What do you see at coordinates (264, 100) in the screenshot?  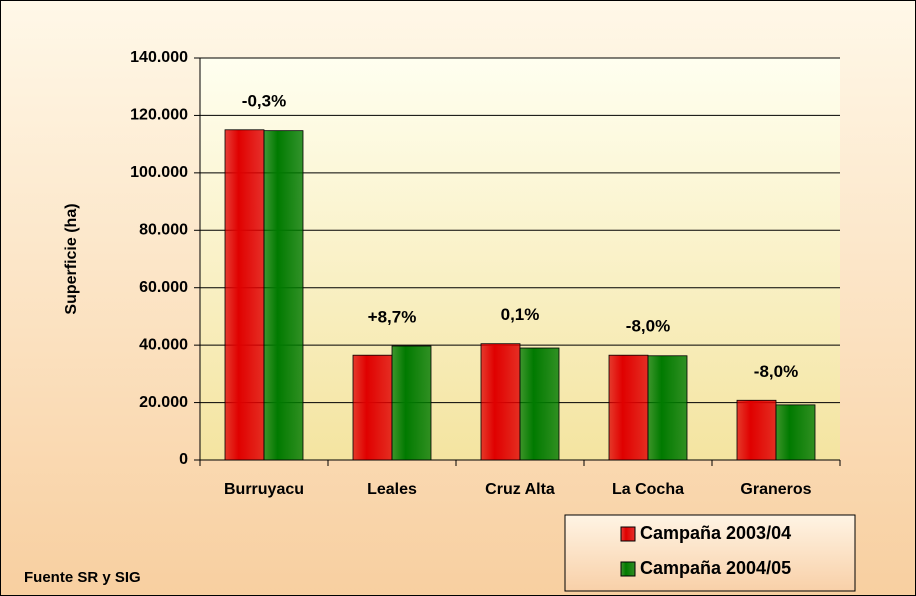 I see `group-label: -0,3%` at bounding box center [264, 100].